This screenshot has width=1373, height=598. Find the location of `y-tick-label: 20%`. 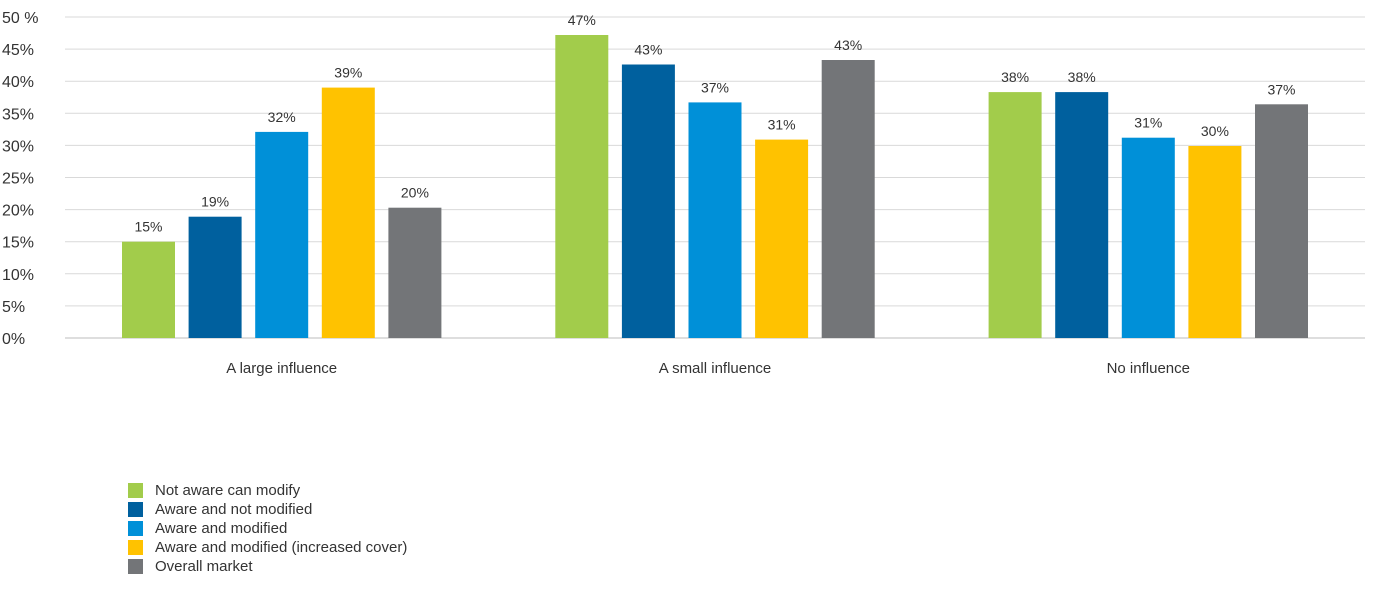

y-tick-label: 20% is located at coordinates (18, 211).